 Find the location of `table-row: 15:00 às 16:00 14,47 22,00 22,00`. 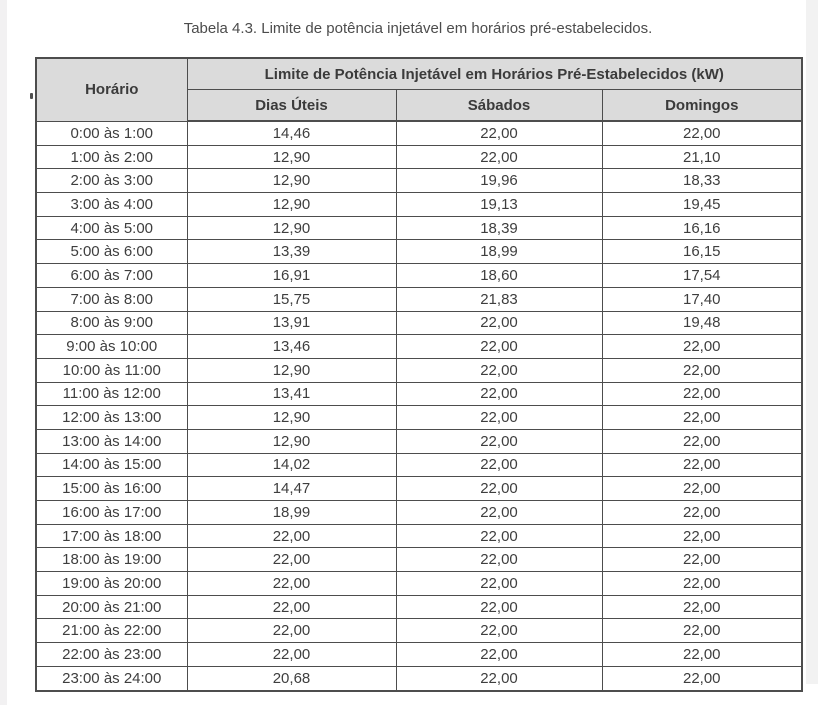

table-row: 15:00 às 16:00 14,47 22,00 22,00 is located at coordinates (419, 488).